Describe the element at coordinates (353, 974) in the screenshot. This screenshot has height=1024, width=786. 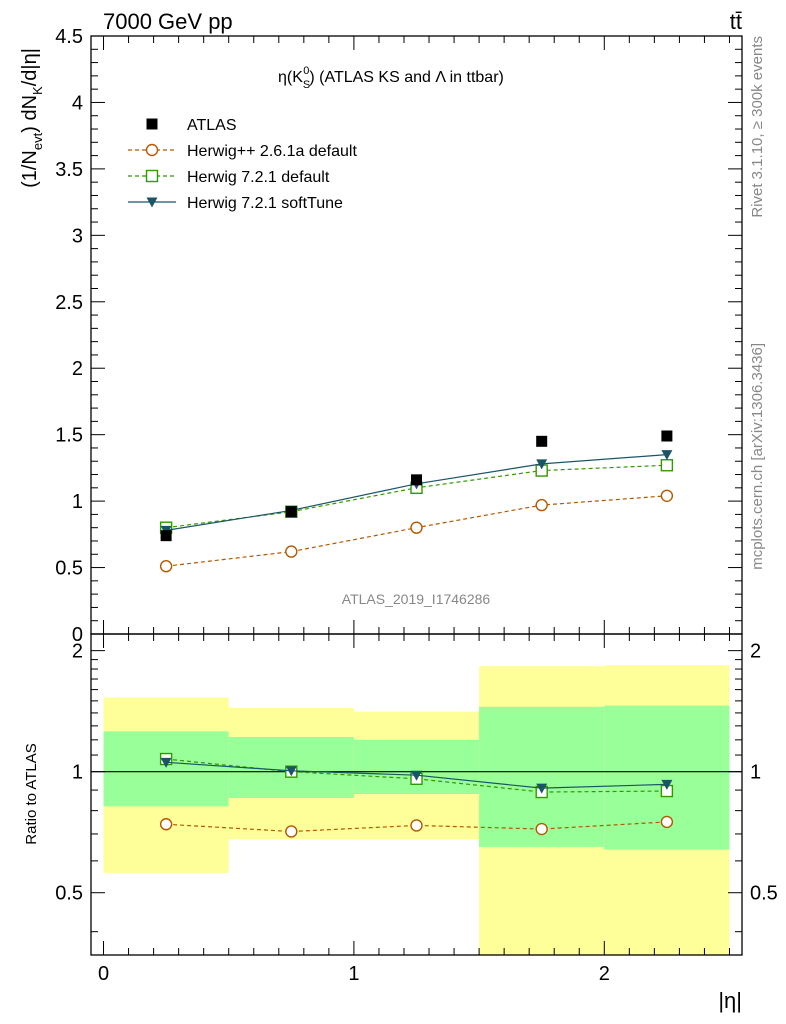
I see `ratio-xtick-label: 1` at that location.